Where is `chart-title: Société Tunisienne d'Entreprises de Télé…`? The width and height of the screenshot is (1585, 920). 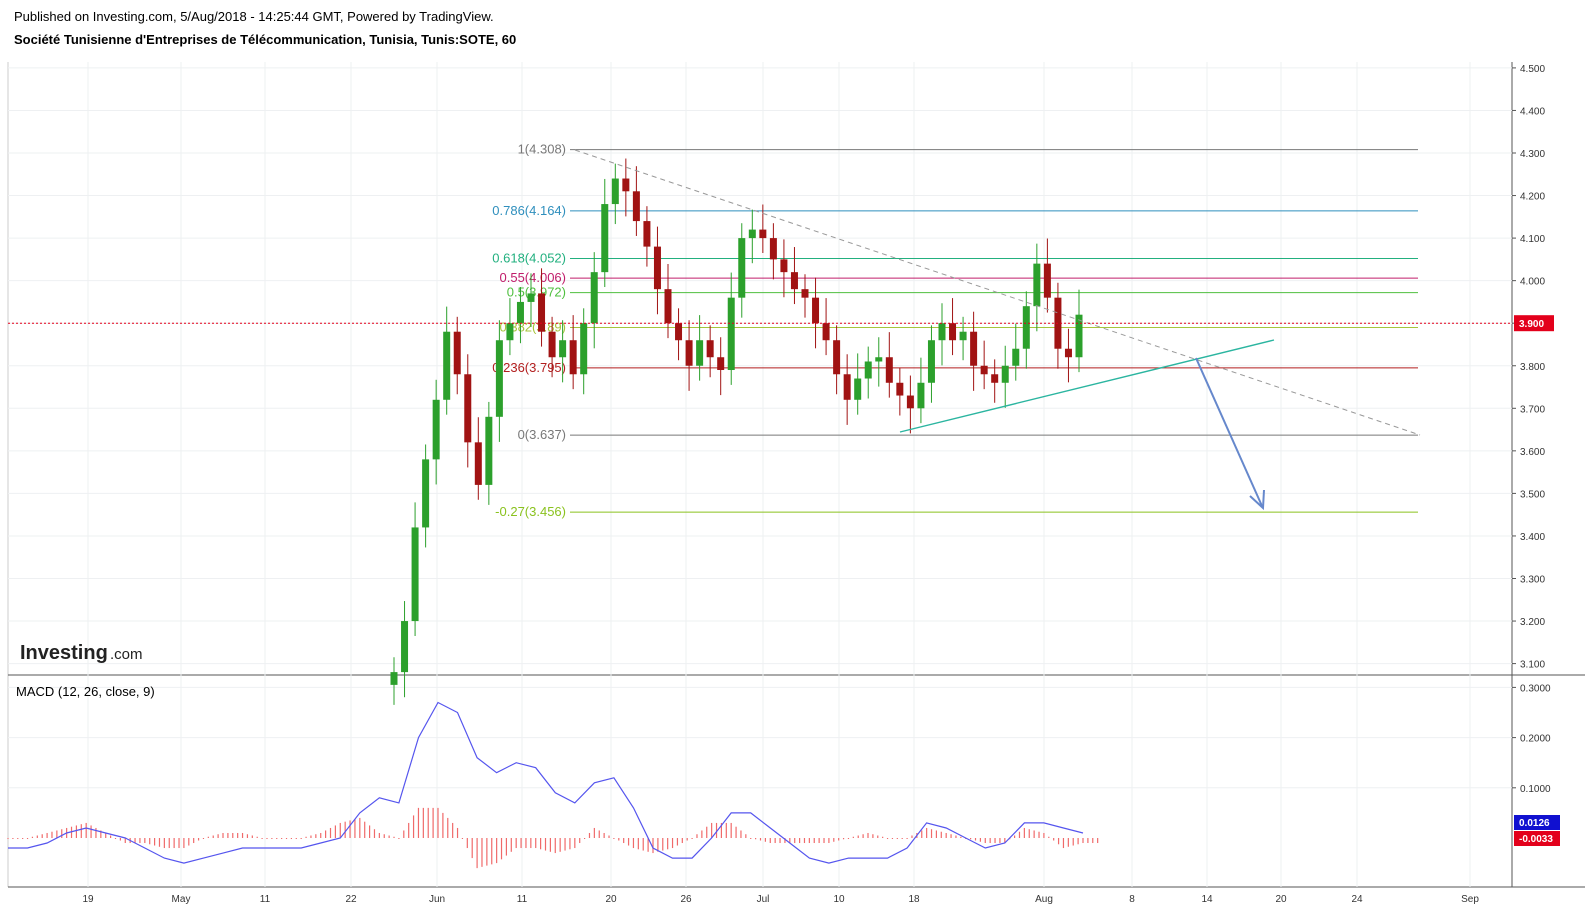 chart-title: Société Tunisienne d'Entreprises de Télé… is located at coordinates (265, 39).